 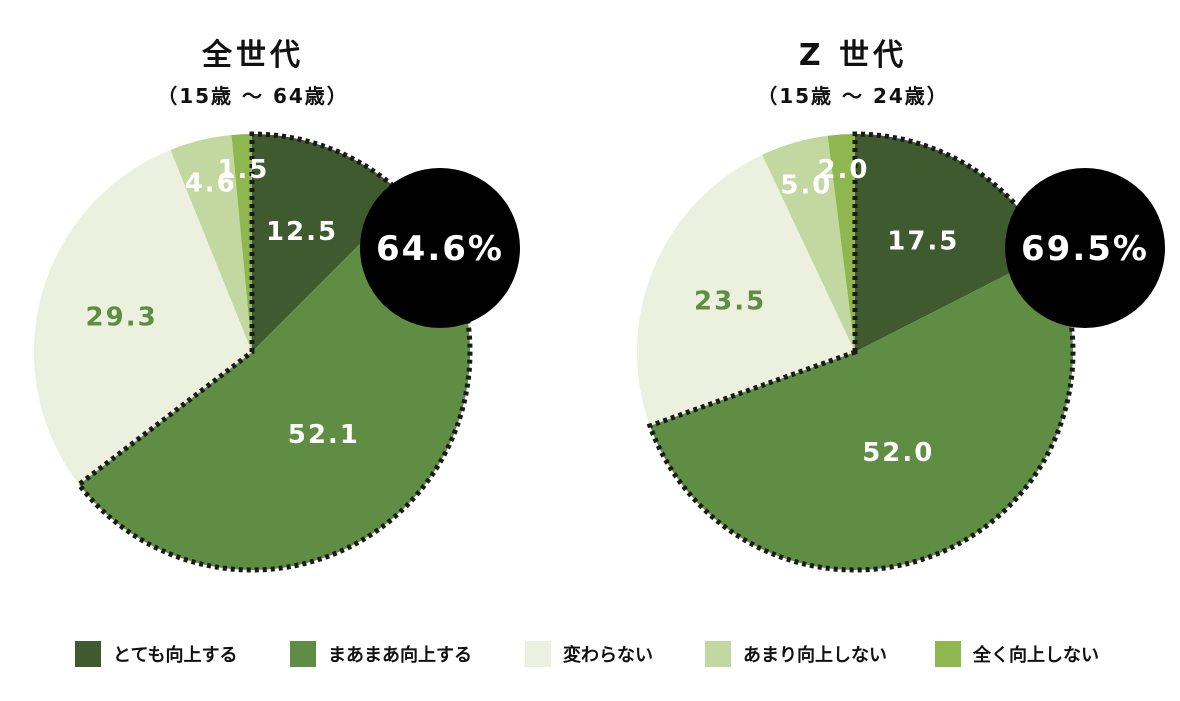 I want to click on slice-value-label: 2.0, so click(x=843, y=170).